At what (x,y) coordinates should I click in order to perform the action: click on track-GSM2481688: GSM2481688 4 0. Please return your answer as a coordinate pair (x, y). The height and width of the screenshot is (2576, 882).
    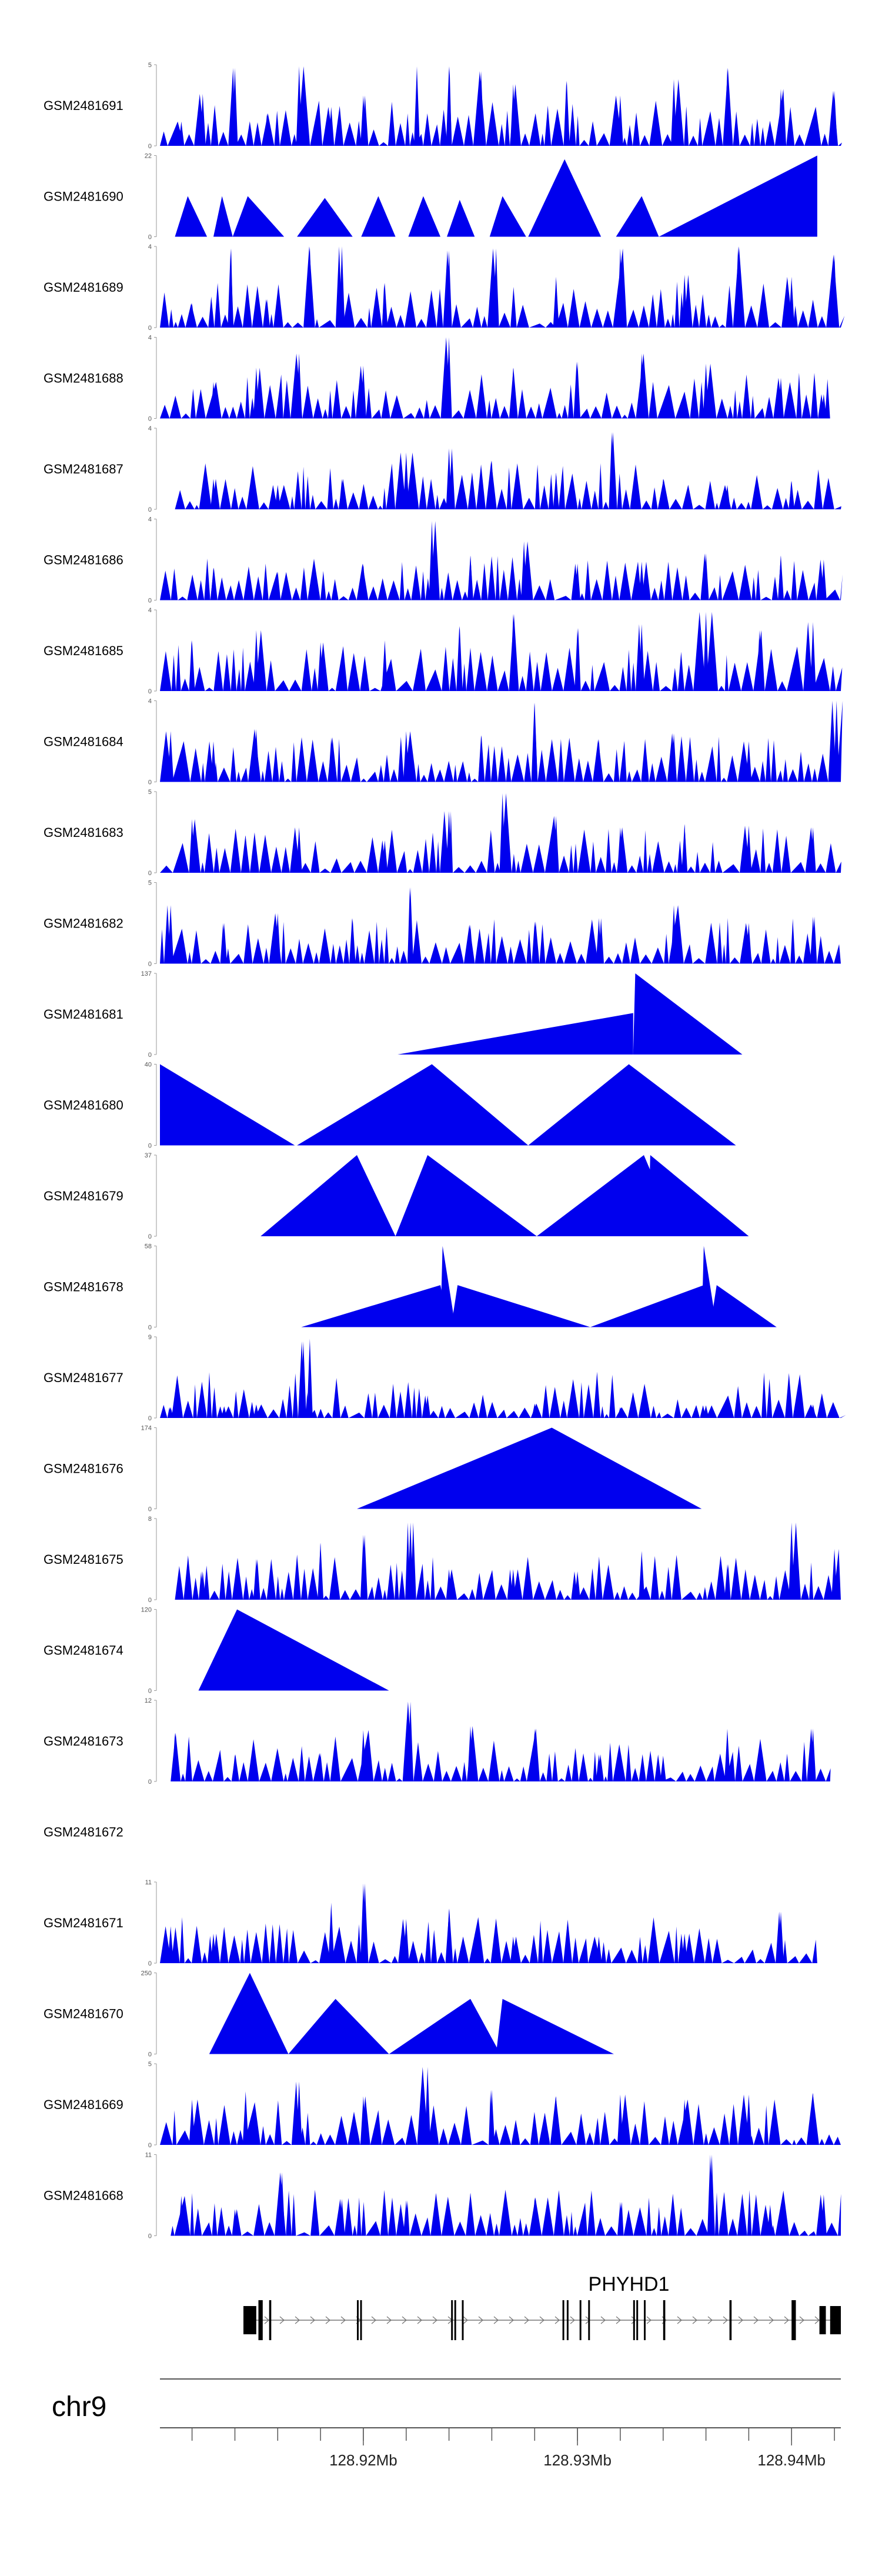
    Looking at the image, I should click on (437, 379).